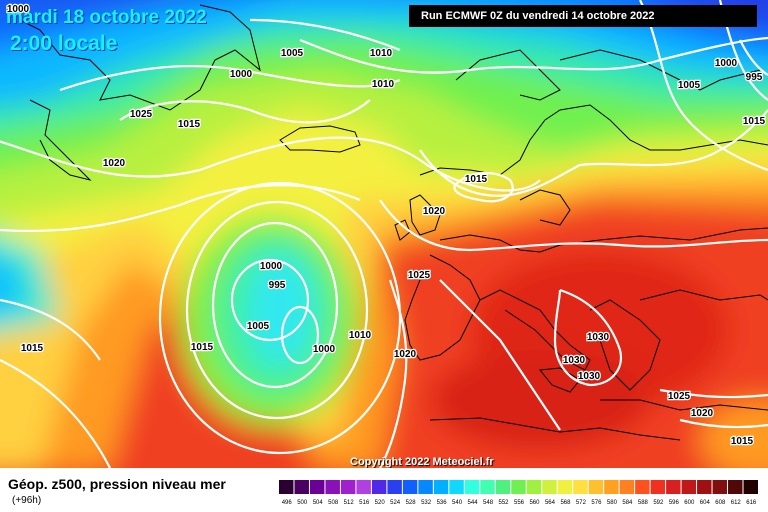 This screenshot has width=768, height=512. Describe the element at coordinates (581, 503) in the screenshot. I see `scale-label: 572` at that location.